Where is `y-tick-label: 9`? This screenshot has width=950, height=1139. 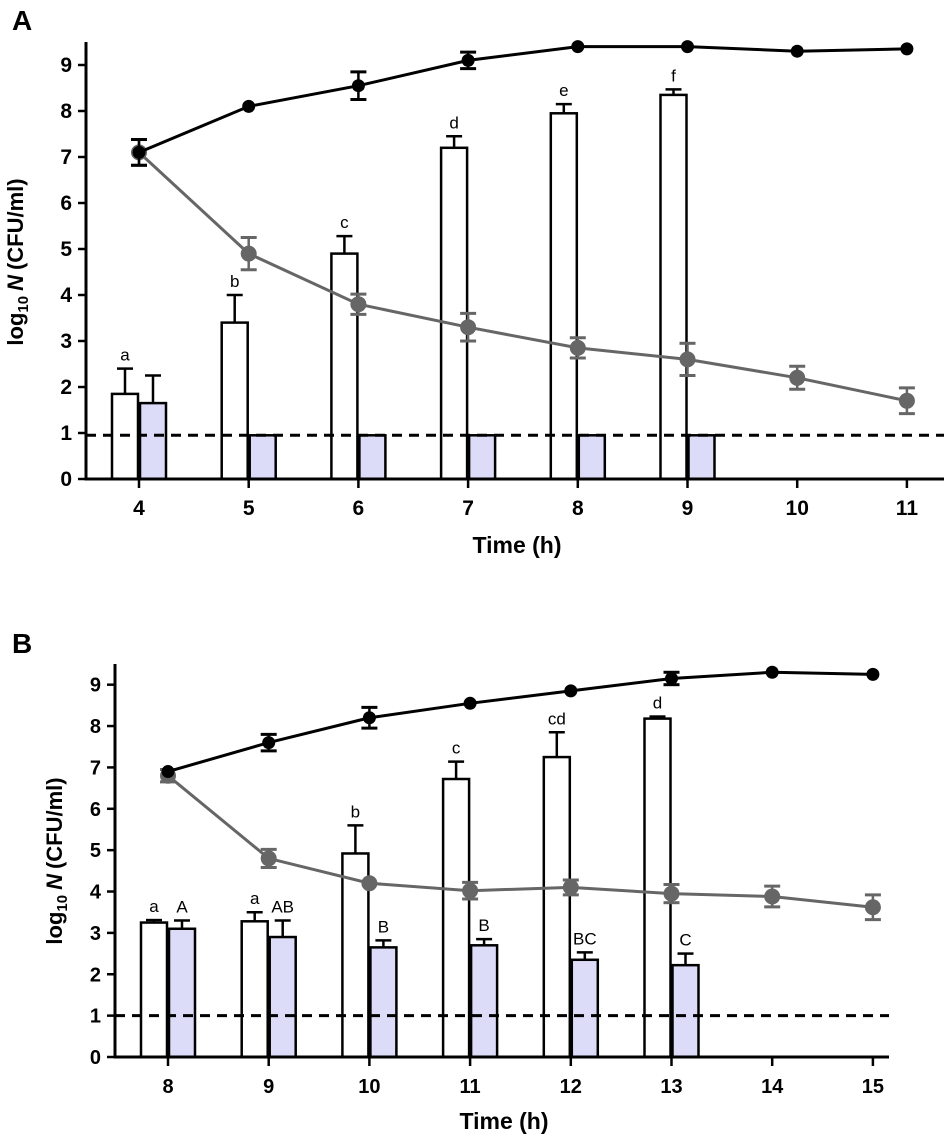 y-tick-label: 9 is located at coordinates (66, 65).